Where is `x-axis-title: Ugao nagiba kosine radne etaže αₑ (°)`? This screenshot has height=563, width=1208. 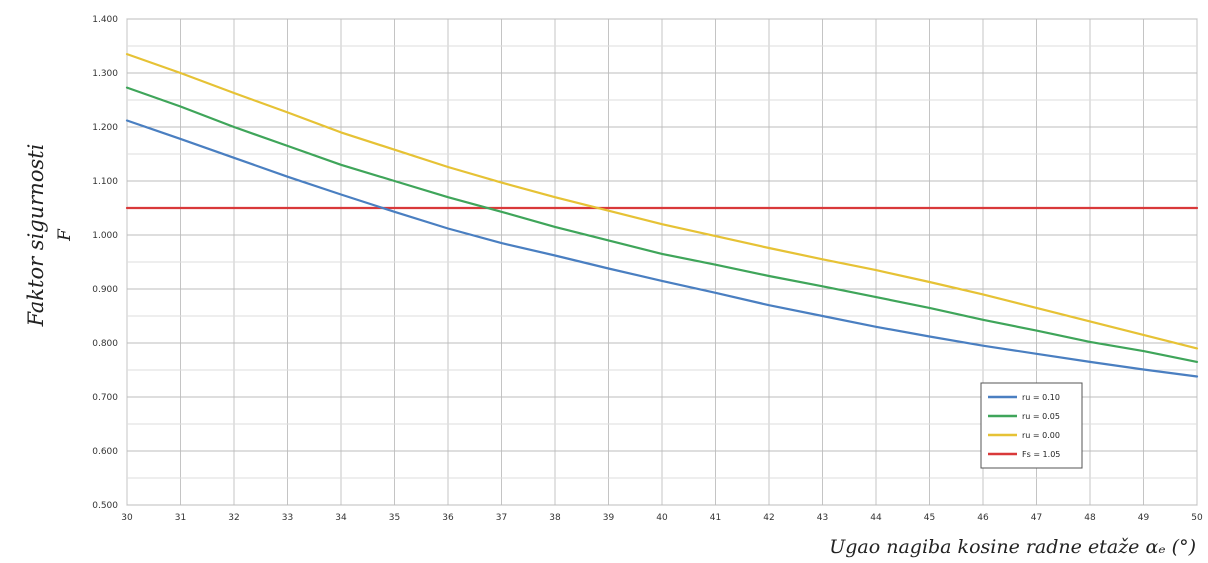 x-axis-title: Ugao nagiba kosine radne etaže αₑ (°) is located at coordinates (1012, 547).